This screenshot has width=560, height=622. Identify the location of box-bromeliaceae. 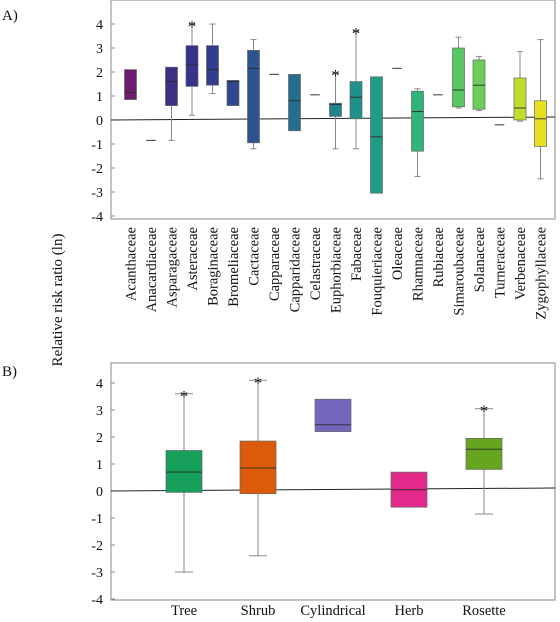
(233, 93).